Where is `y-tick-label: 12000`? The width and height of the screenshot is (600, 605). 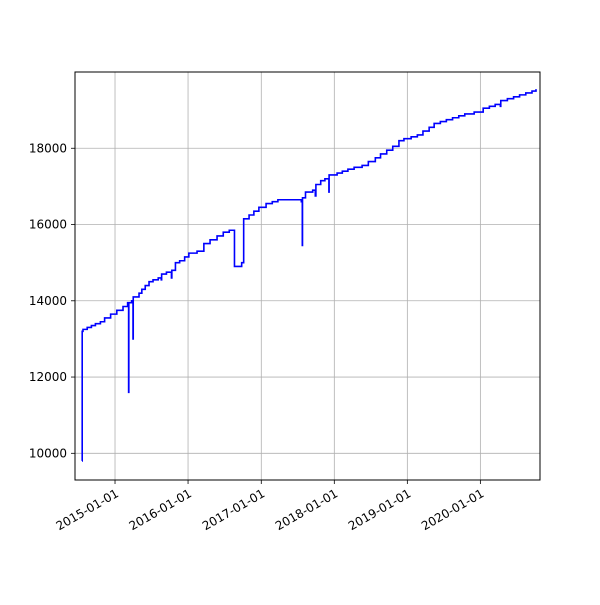
y-tick-label: 12000 is located at coordinates (48, 377).